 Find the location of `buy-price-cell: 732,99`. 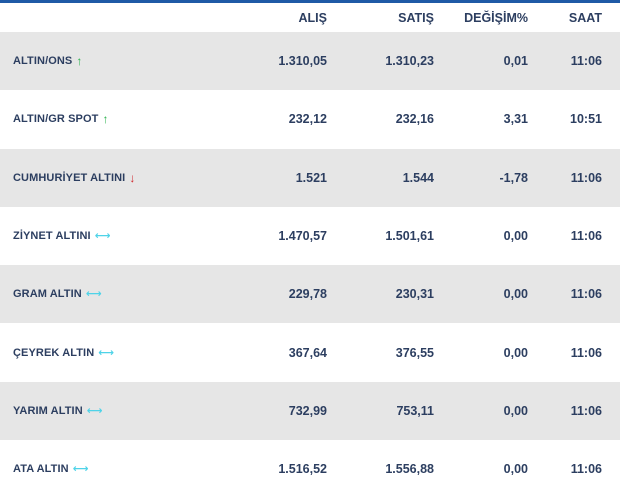

buy-price-cell: 732,99 is located at coordinates (307, 410).